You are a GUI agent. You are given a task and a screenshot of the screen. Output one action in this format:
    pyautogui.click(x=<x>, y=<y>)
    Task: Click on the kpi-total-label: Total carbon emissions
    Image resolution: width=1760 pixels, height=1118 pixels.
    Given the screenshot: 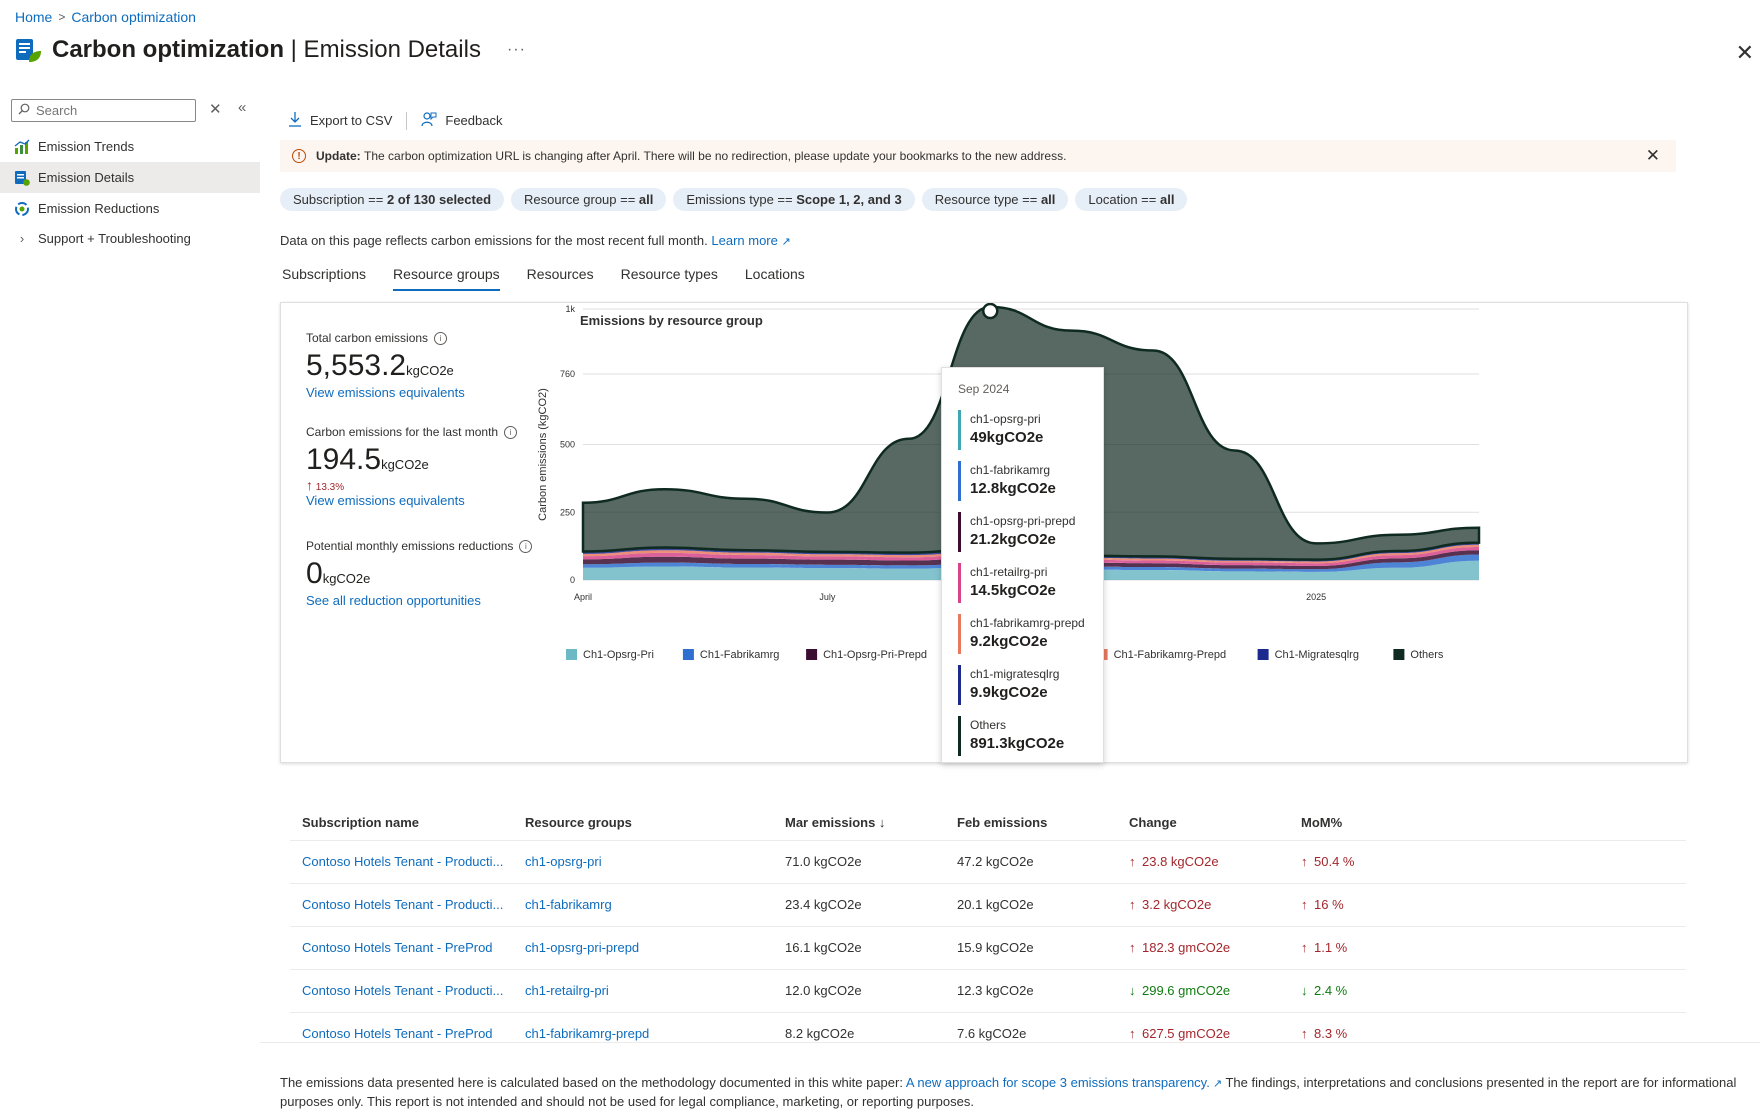 What is the action you would take?
    pyautogui.click(x=367, y=338)
    